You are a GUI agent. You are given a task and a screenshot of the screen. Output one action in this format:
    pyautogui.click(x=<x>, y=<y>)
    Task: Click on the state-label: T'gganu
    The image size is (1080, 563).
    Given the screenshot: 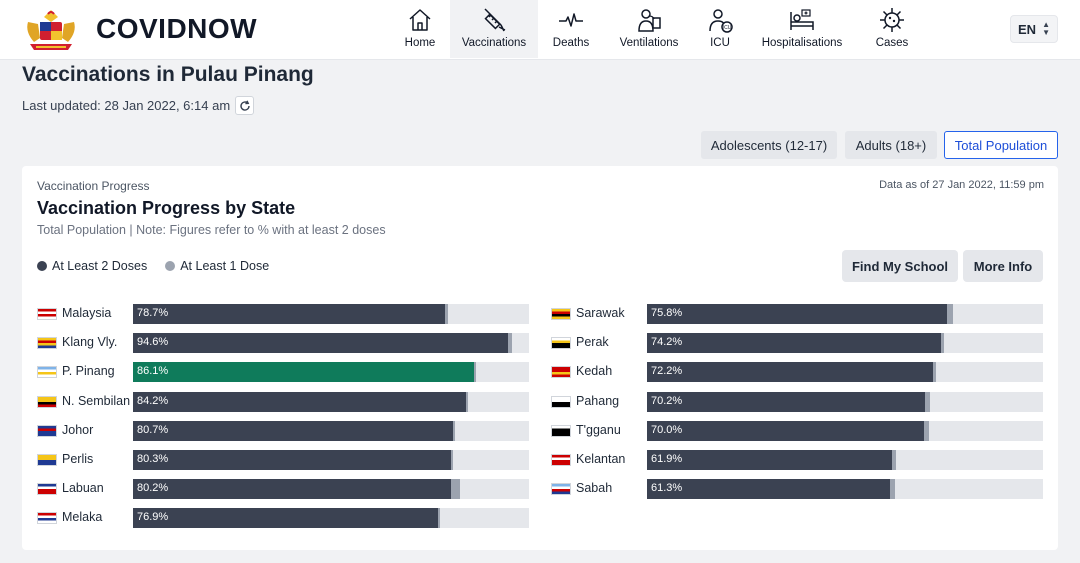 What is the action you would take?
    pyautogui.click(x=598, y=429)
    